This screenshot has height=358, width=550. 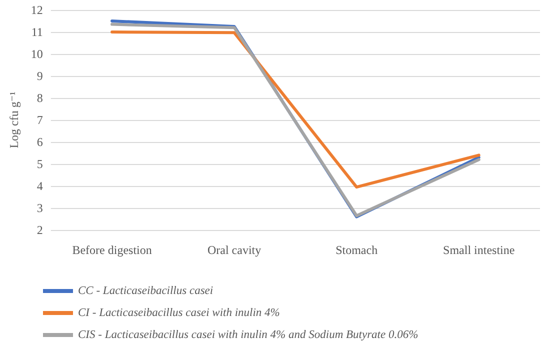 What do you see at coordinates (37, 32) in the screenshot?
I see `y-tick-label: 11` at bounding box center [37, 32].